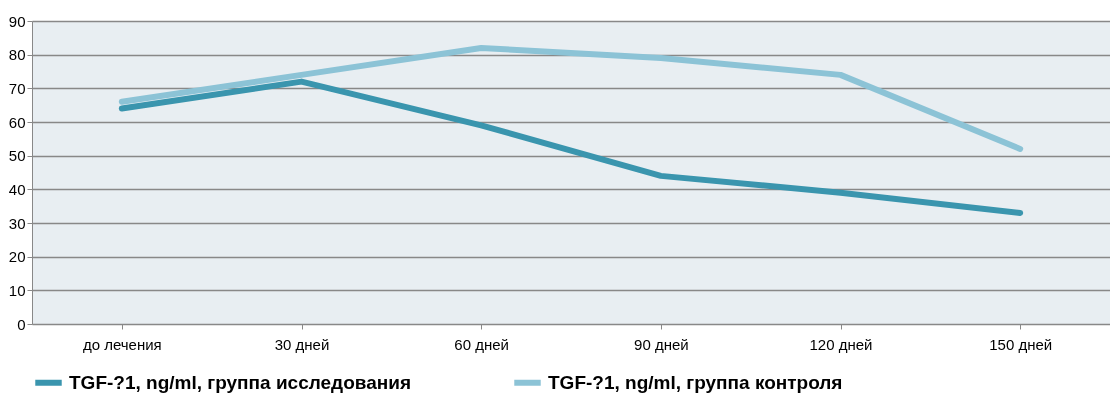  What do you see at coordinates (17, 257) in the screenshot?
I see `y-tick-label: 20` at bounding box center [17, 257].